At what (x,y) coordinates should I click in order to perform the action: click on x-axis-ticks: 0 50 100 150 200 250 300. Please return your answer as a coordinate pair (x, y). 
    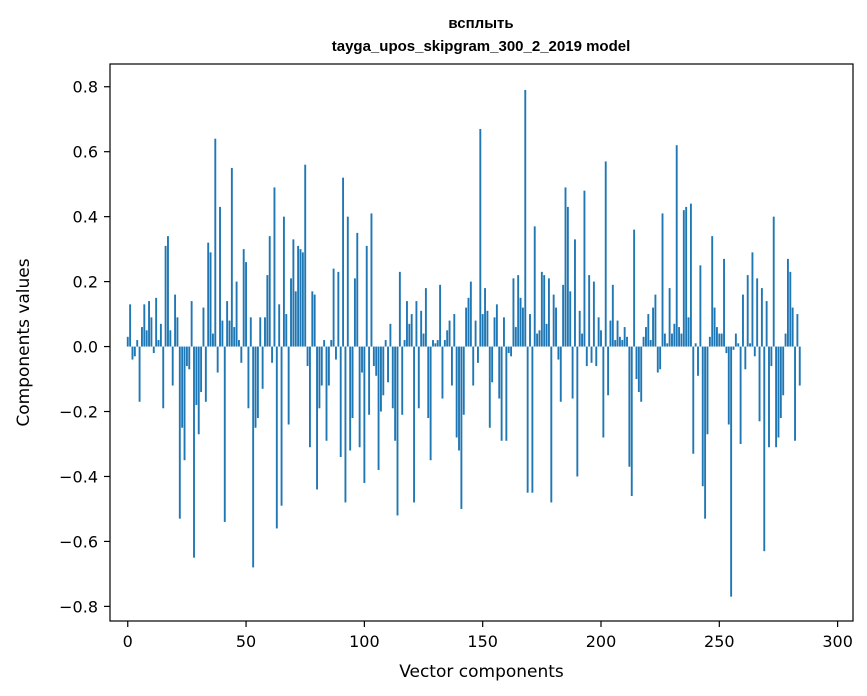
    Looking at the image, I should click on (488, 636).